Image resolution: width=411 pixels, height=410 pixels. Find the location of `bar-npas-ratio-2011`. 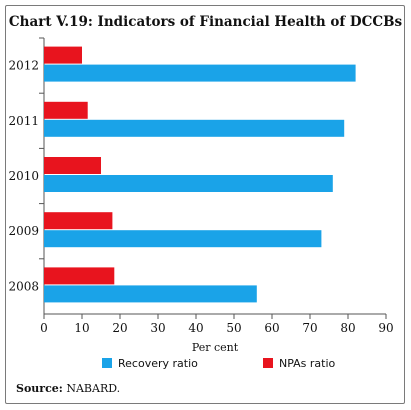

bar-npas-ratio-2011 is located at coordinates (66, 110).